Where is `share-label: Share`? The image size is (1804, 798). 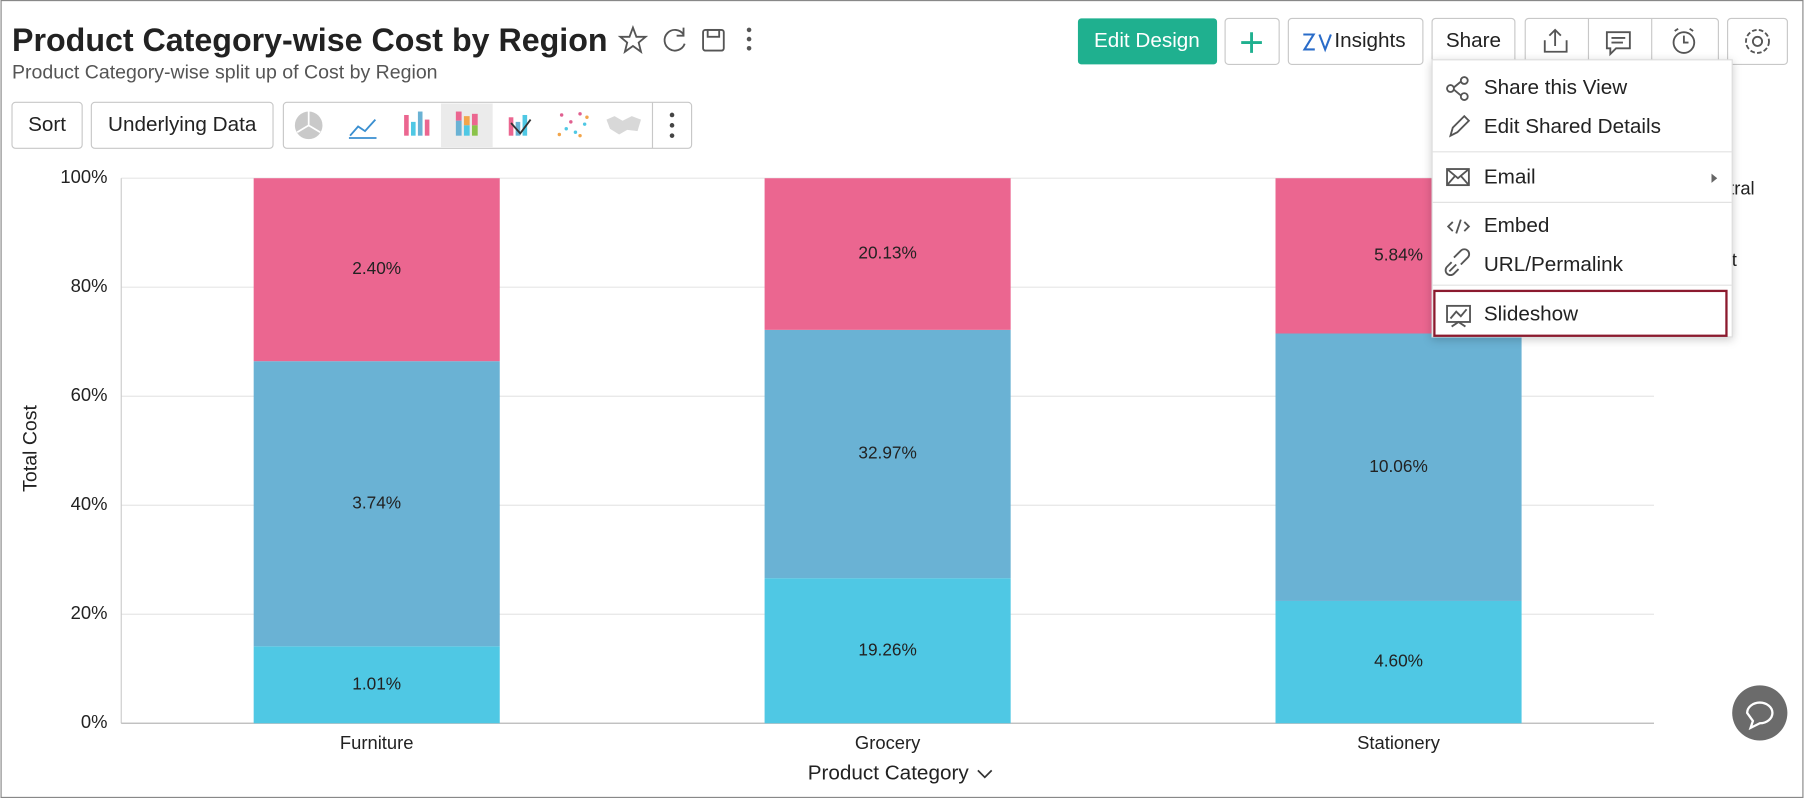
share-label: Share is located at coordinates (1473, 40).